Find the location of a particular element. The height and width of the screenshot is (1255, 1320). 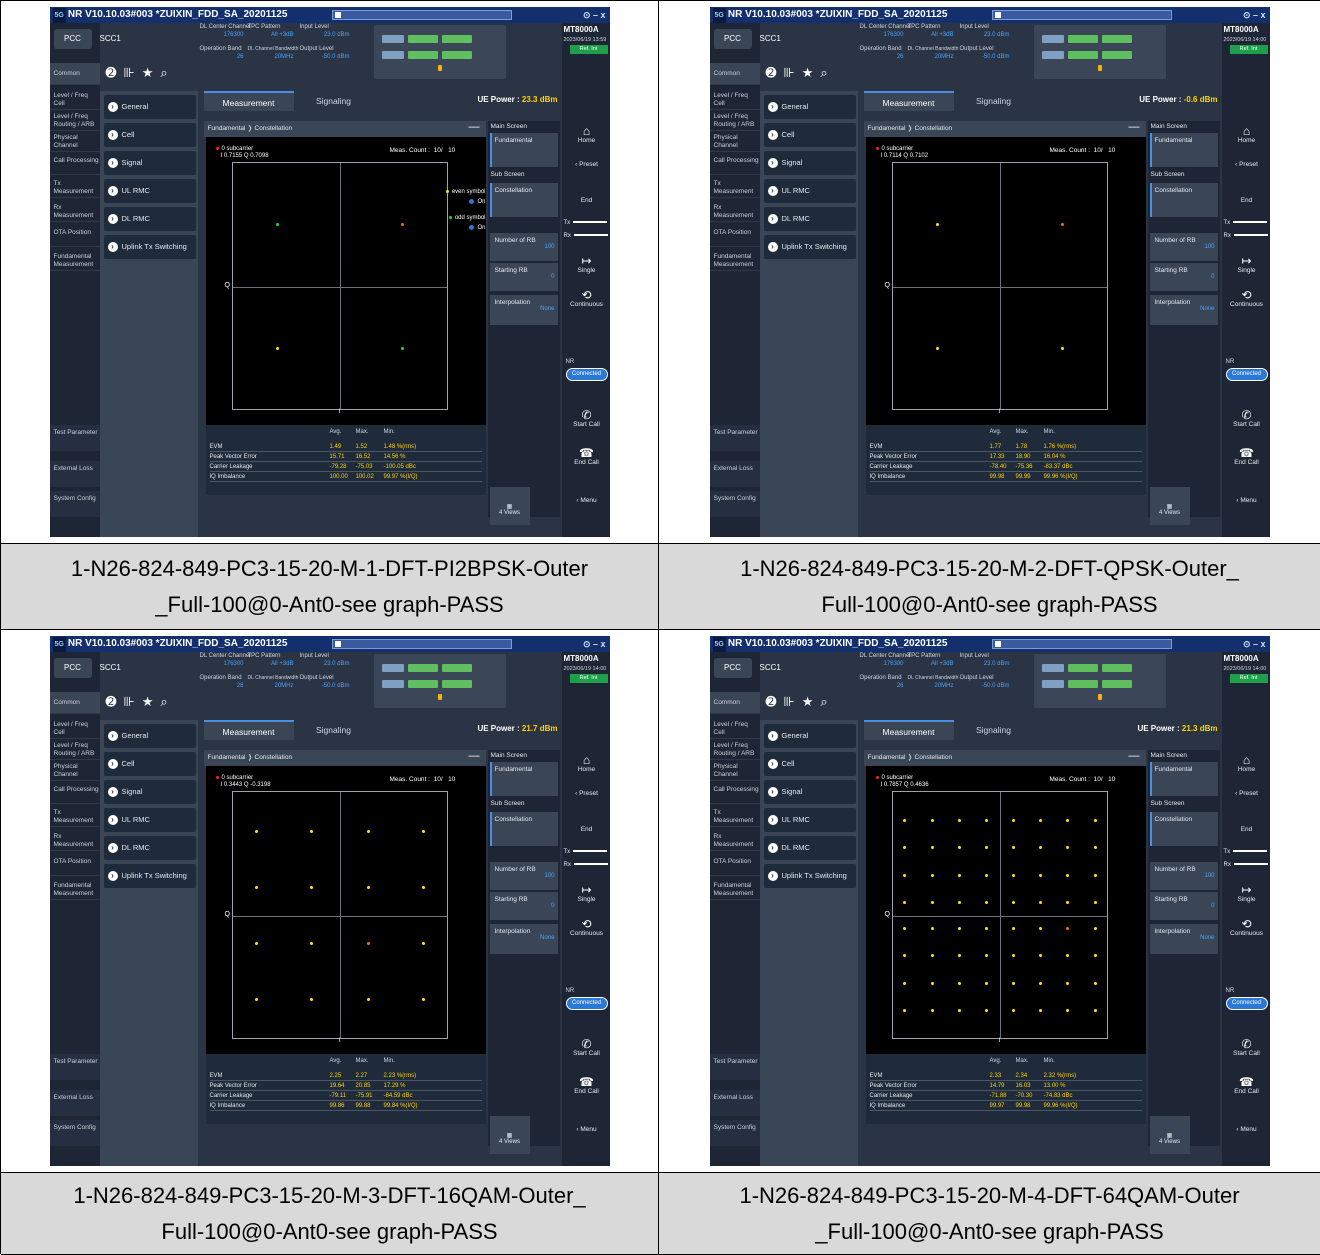

preset-button: ‹ Preset is located at coordinates (586, 793).